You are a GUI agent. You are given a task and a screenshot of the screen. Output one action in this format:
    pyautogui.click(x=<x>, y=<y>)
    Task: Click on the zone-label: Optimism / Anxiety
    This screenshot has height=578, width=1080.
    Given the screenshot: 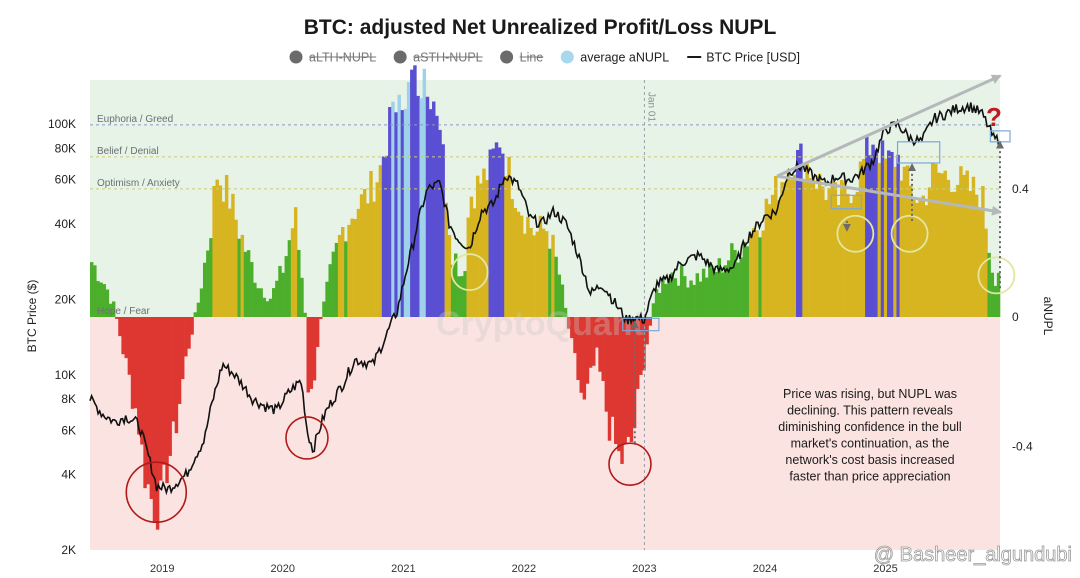 What is the action you would take?
    pyautogui.click(x=138, y=183)
    